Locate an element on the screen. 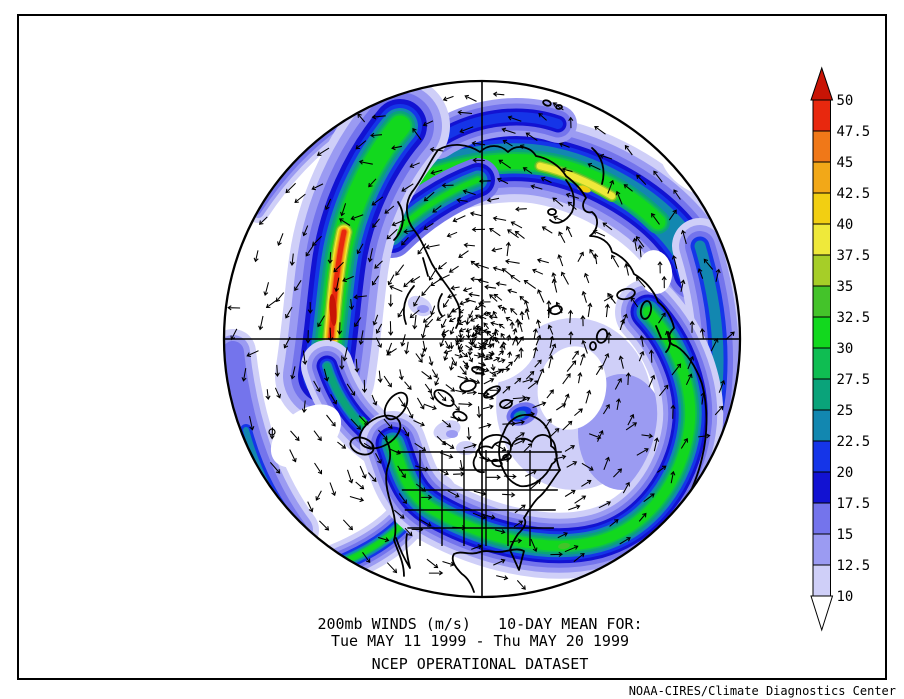  colorbar-tick-label: 35 is located at coordinates (845, 287).